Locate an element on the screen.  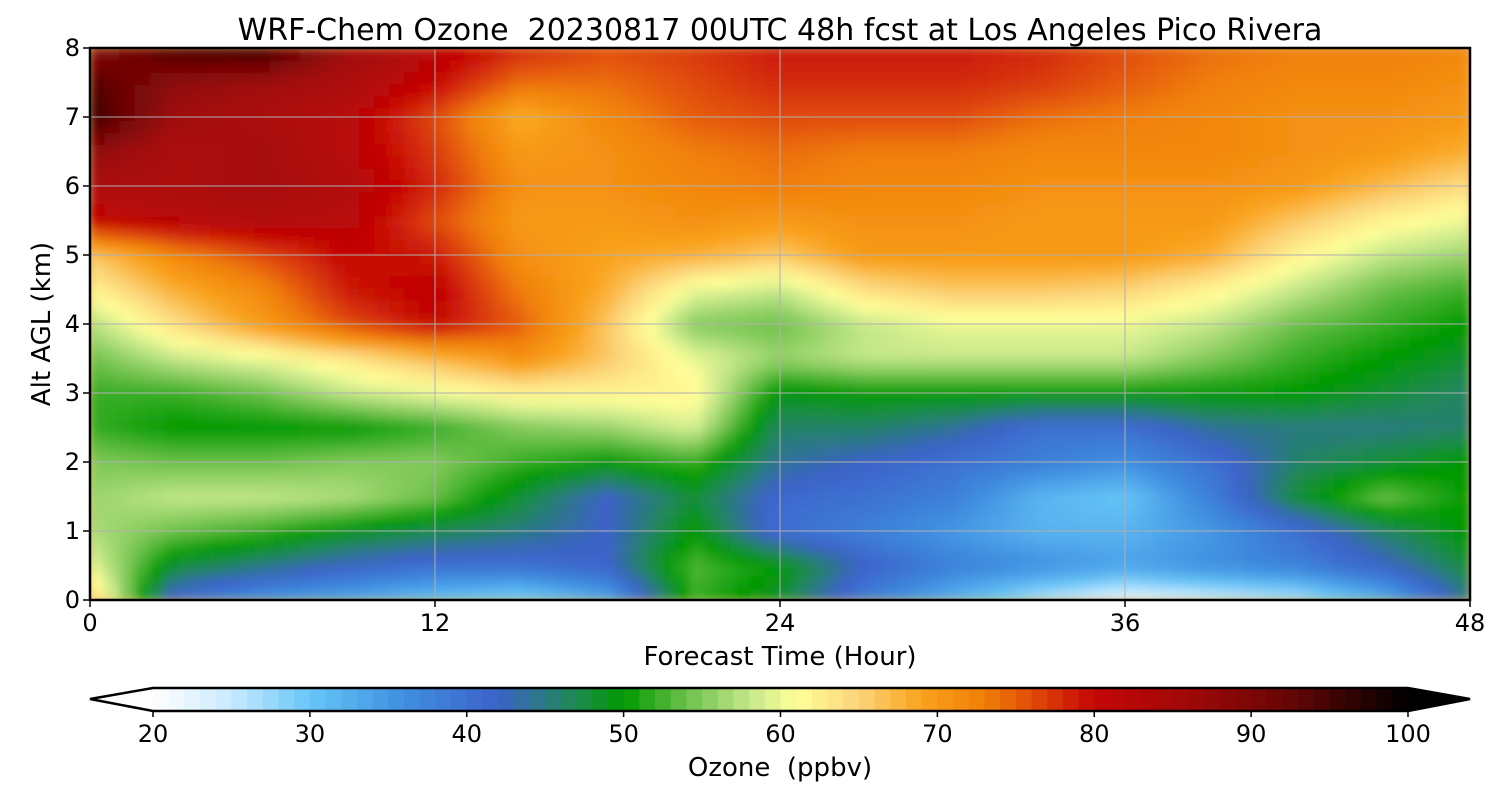
colorbar-segment is located at coordinates (929, 699).